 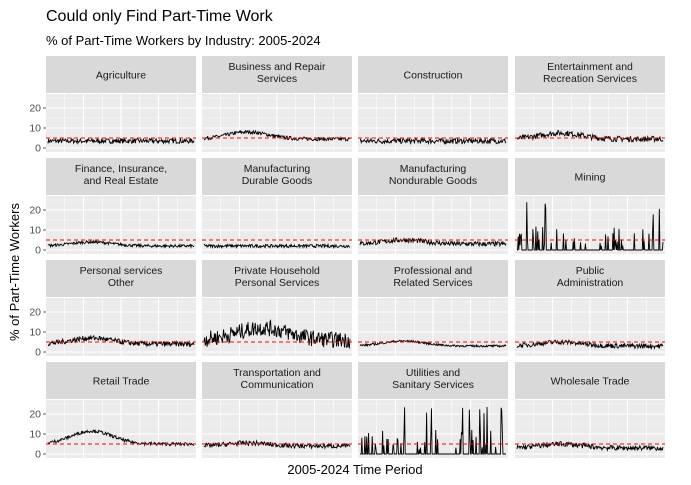 I want to click on facet-label-wholesale-trade-0: Wholesale Trade, so click(x=590, y=382).